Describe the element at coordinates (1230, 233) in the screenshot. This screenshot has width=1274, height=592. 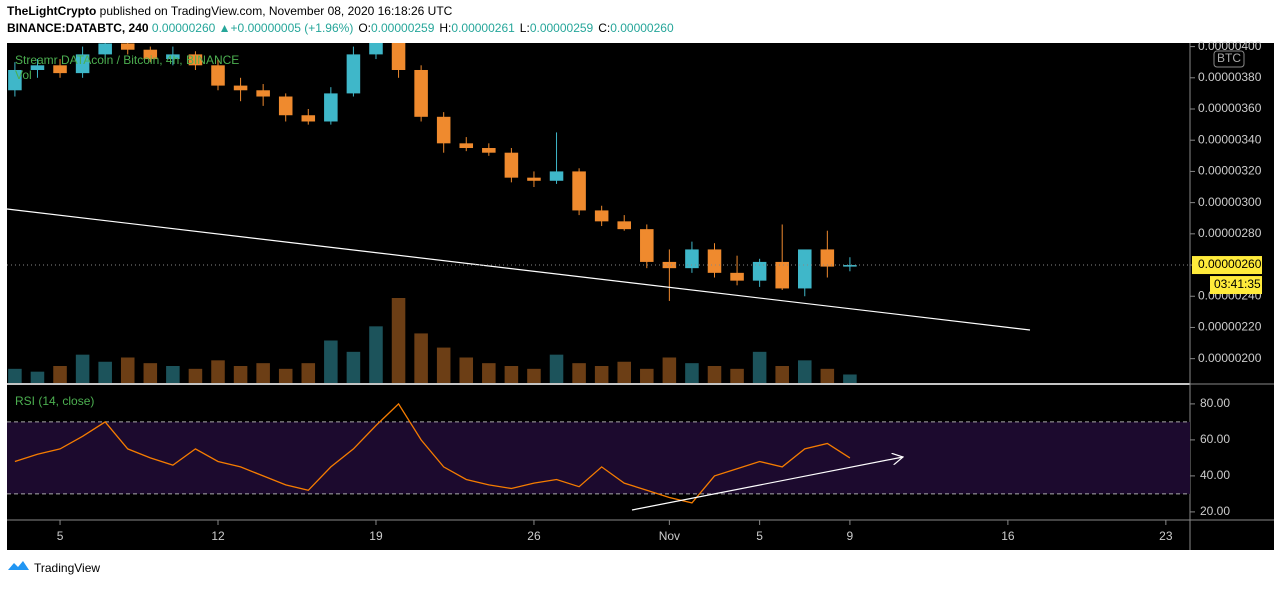
I see `y-tick-label: 0.00000280` at that location.